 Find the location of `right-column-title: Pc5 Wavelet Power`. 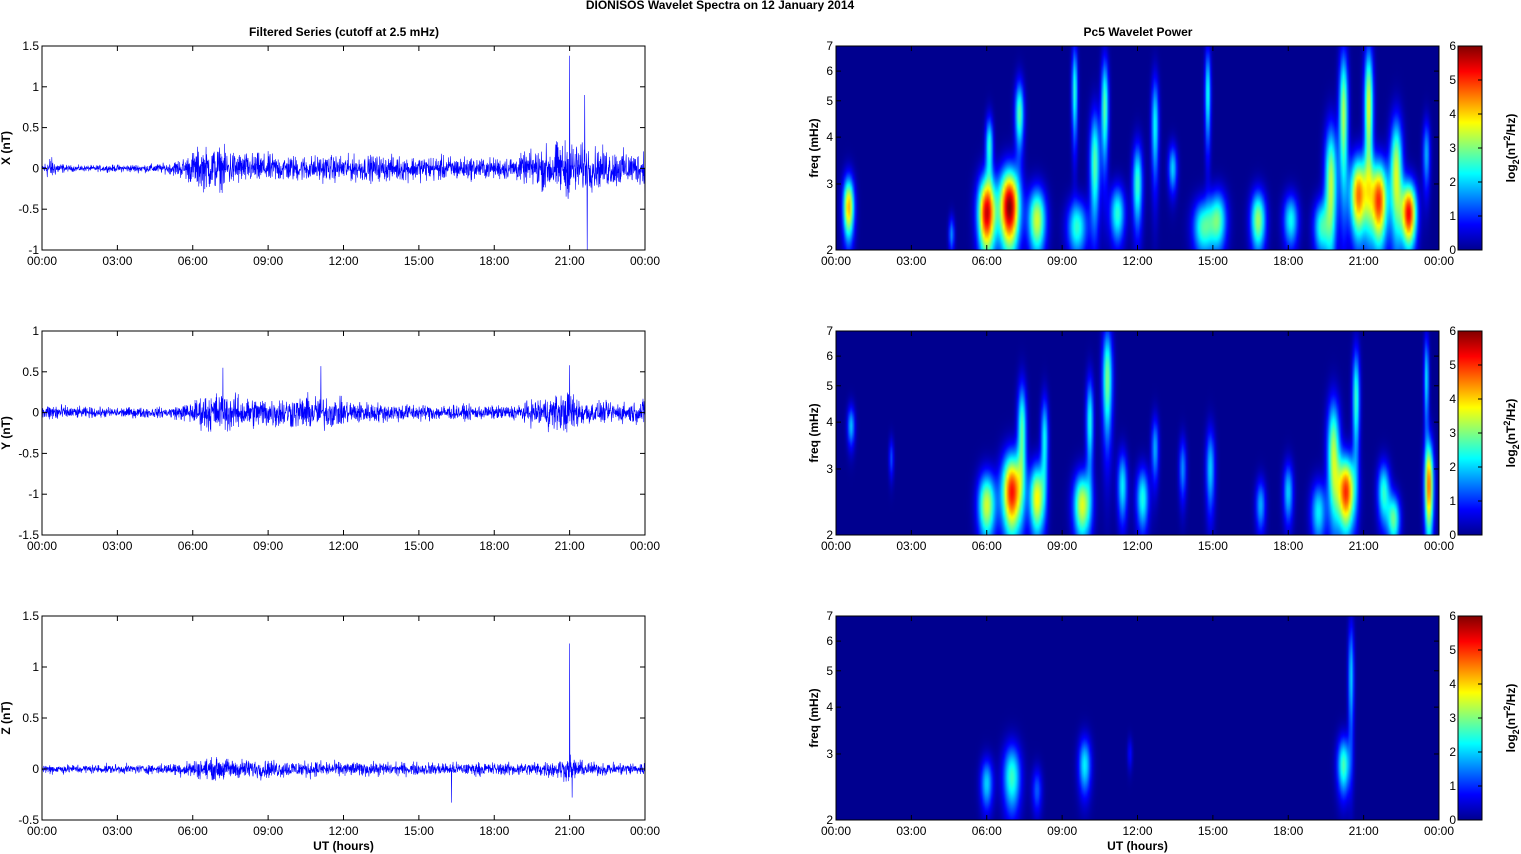

right-column-title: Pc5 Wavelet Power is located at coordinates (1138, 32).